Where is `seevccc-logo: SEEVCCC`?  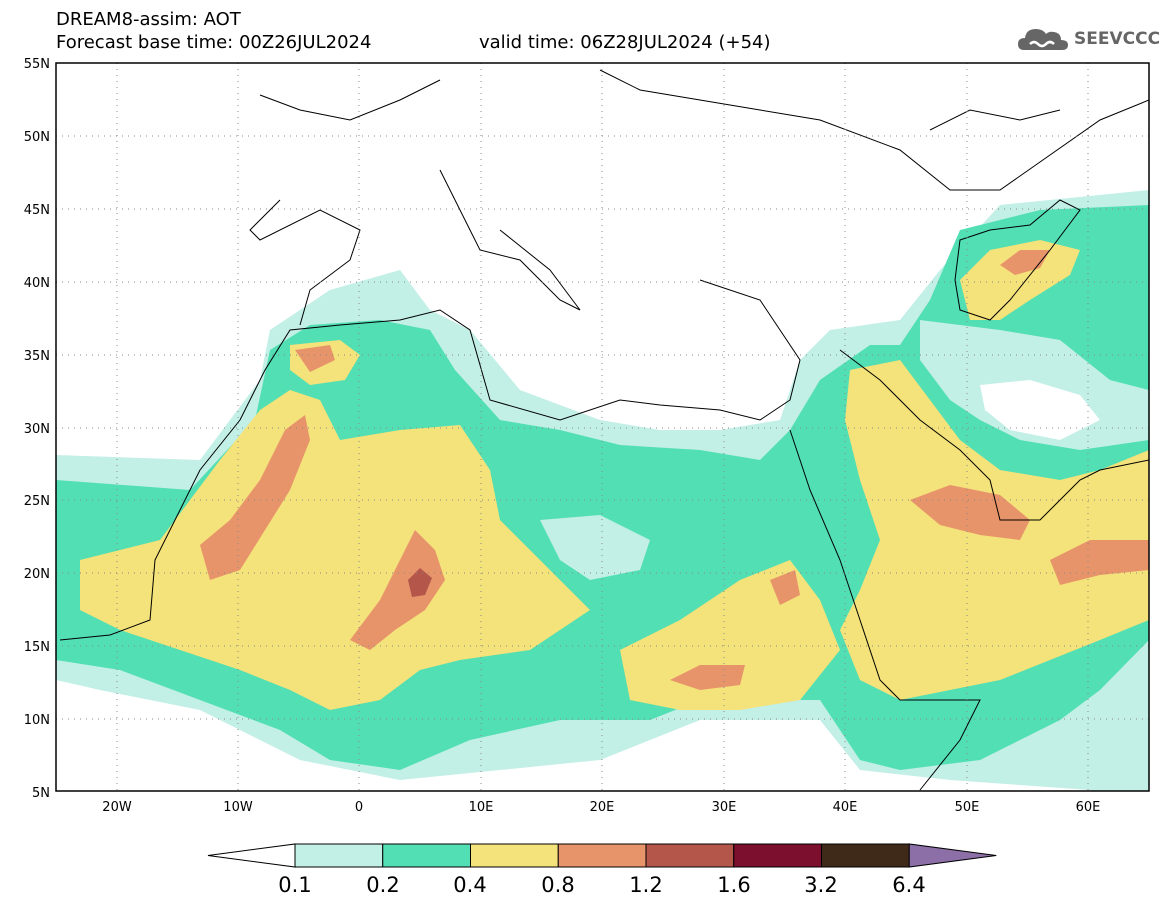
seevccc-logo: SEEVCCC is located at coordinates (1088, 39).